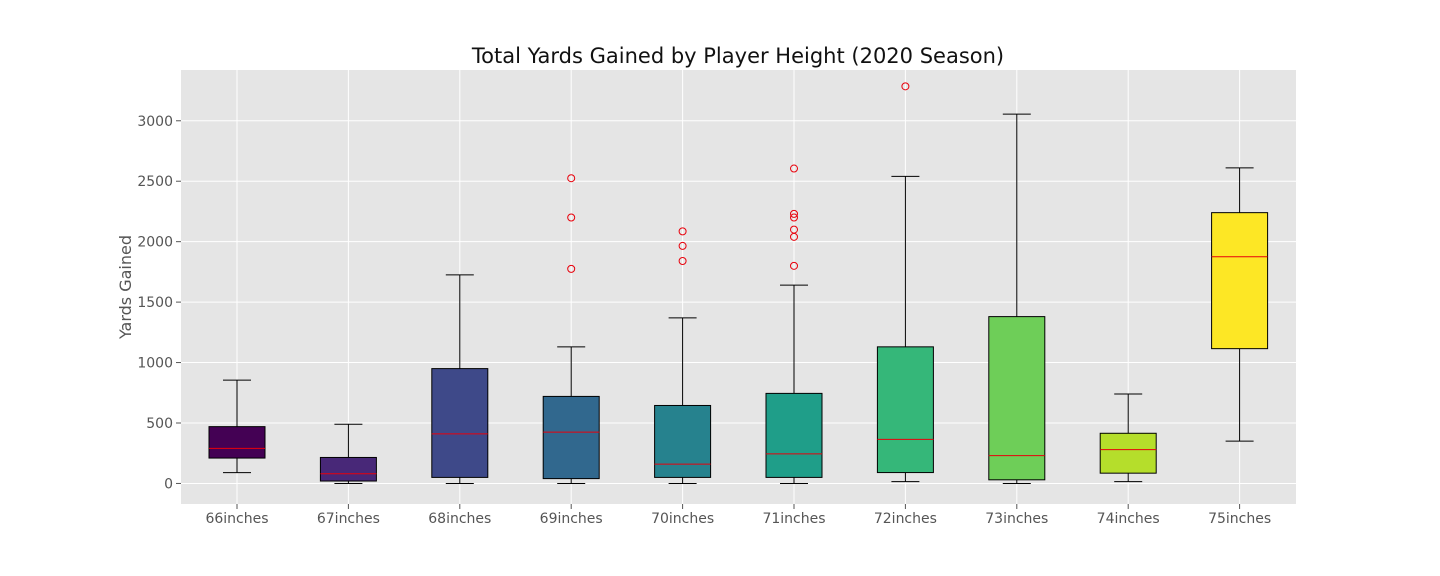 The height and width of the screenshot is (576, 1440). I want to click on y-tick-label: 1000, so click(155, 364).